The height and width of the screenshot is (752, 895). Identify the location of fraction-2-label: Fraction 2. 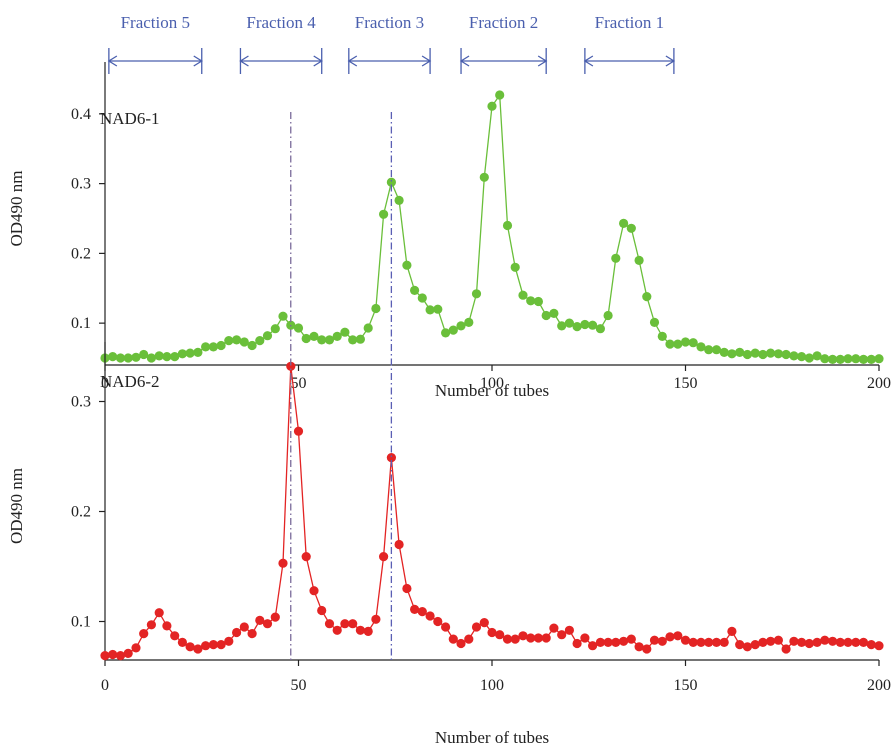
(503, 22).